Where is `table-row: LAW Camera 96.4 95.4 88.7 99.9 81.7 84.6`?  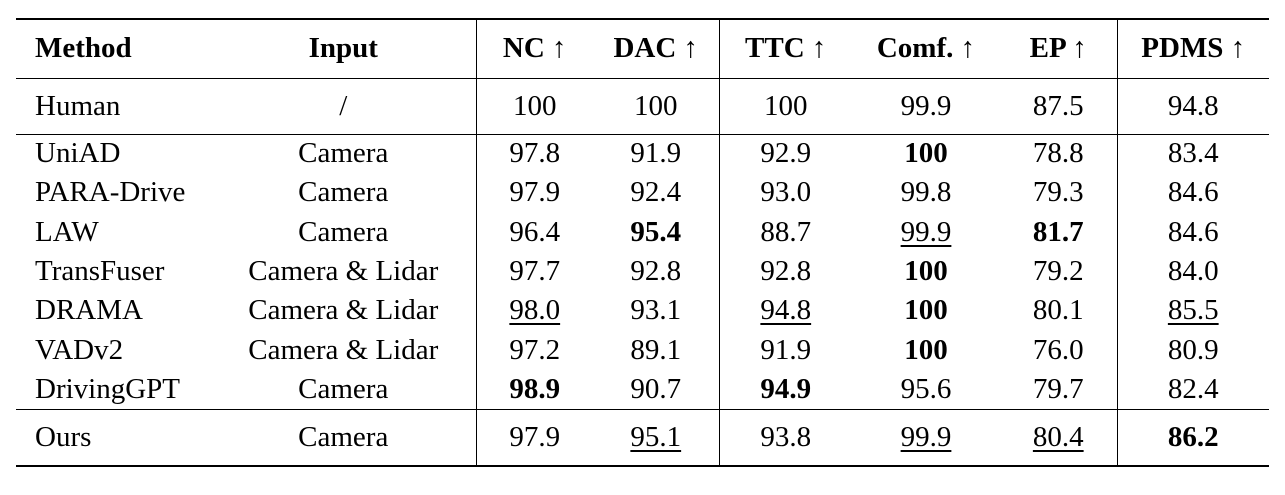 table-row: LAW Camera 96.4 95.4 88.7 99.9 81.7 84.6 is located at coordinates (642, 232).